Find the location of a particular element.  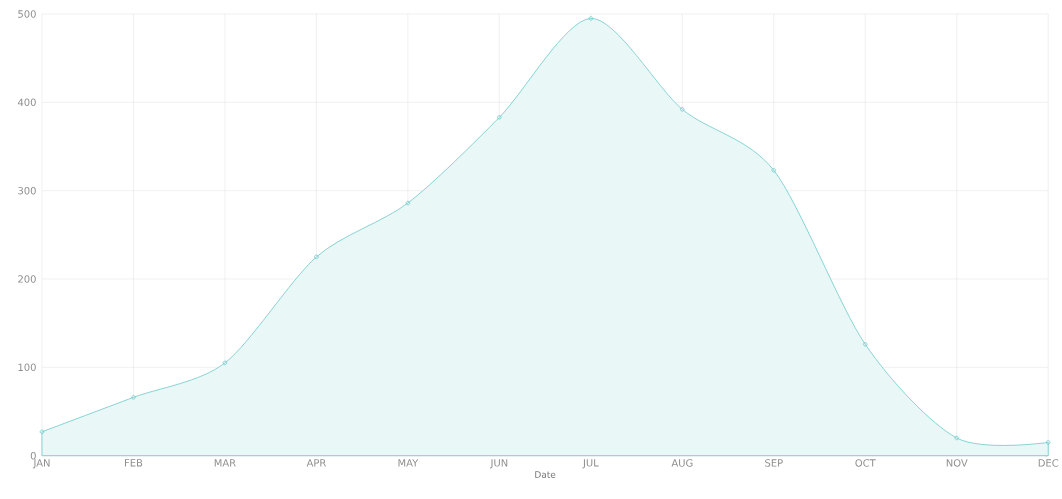

x-tick-label: DEC is located at coordinates (1048, 463).